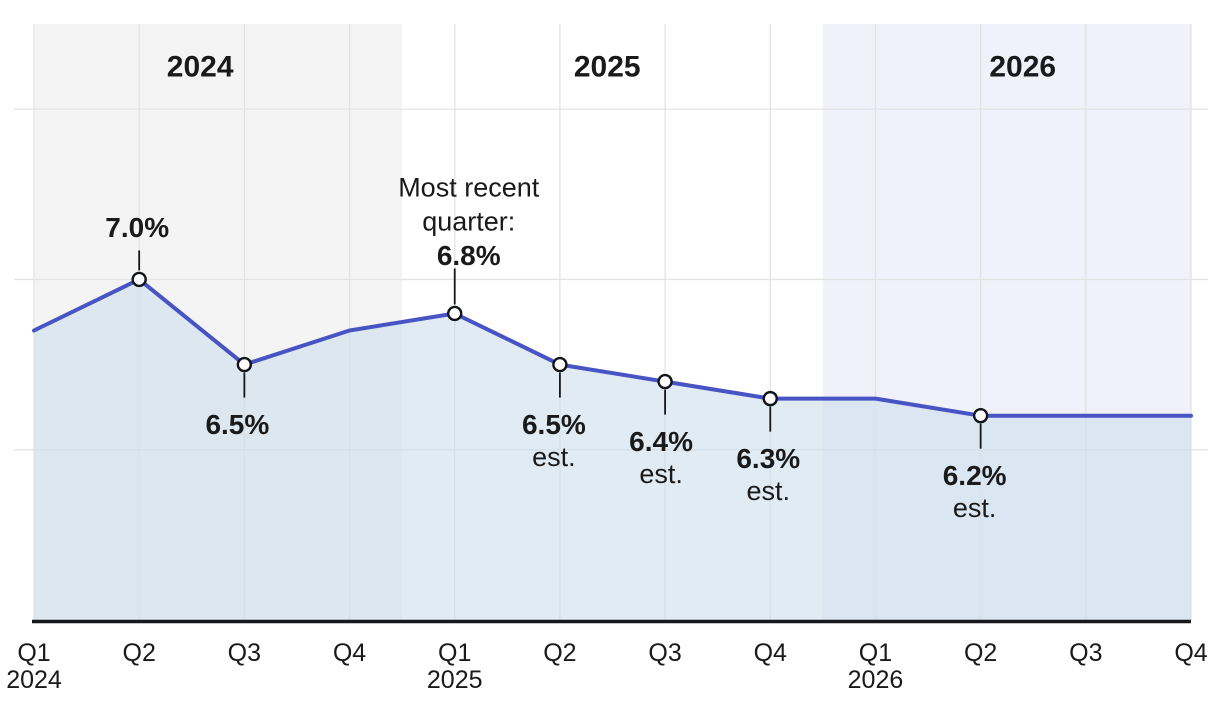 Image resolution: width=1220 pixels, height=704 pixels. I want to click on x-axis-label-Q2 2024: Q2, so click(139, 653).